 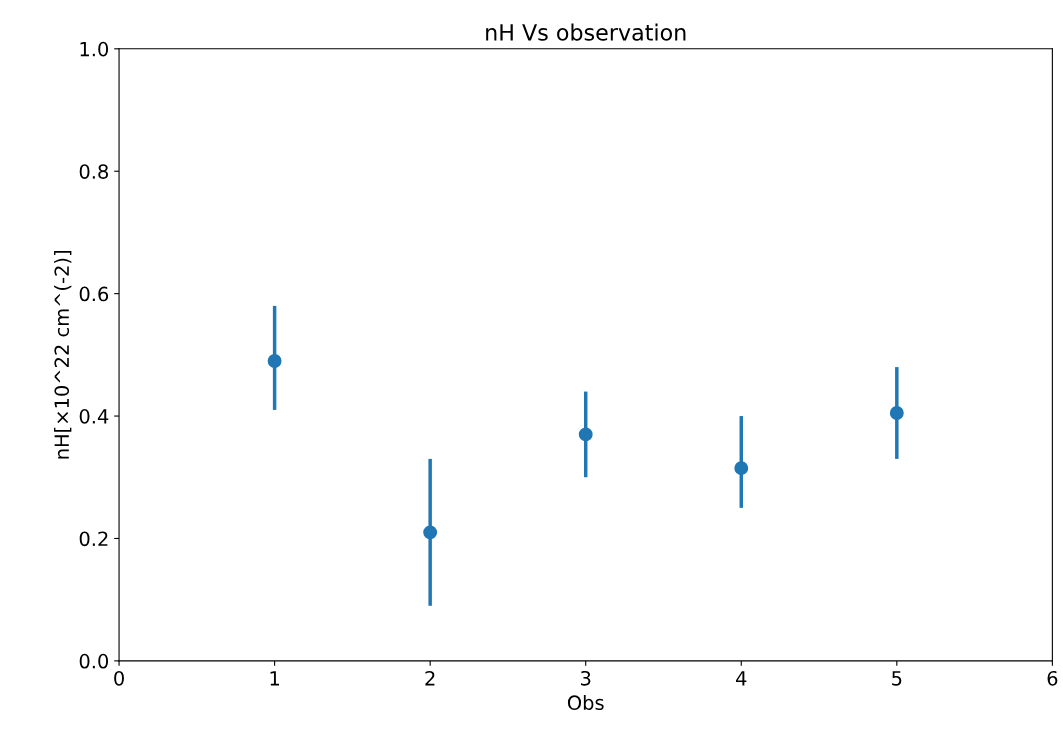 What do you see at coordinates (430, 678) in the screenshot?
I see `x-tick-label: 2` at bounding box center [430, 678].